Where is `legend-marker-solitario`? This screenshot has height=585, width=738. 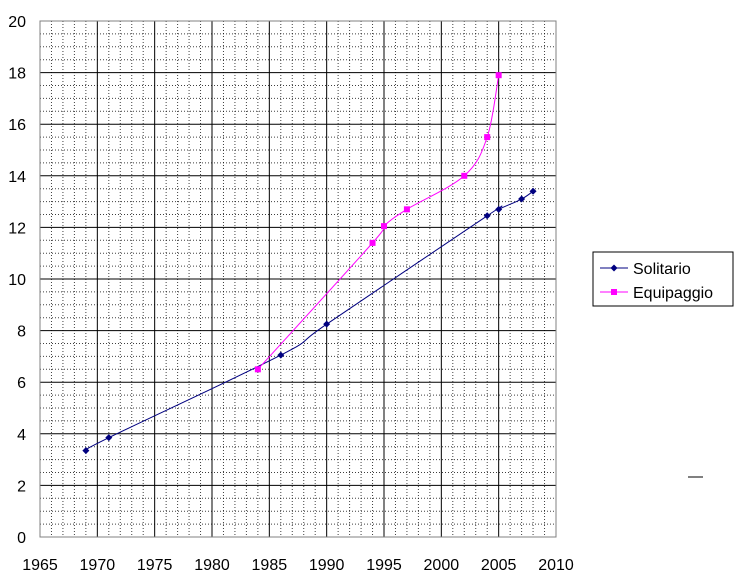 legend-marker-solitario is located at coordinates (614, 268).